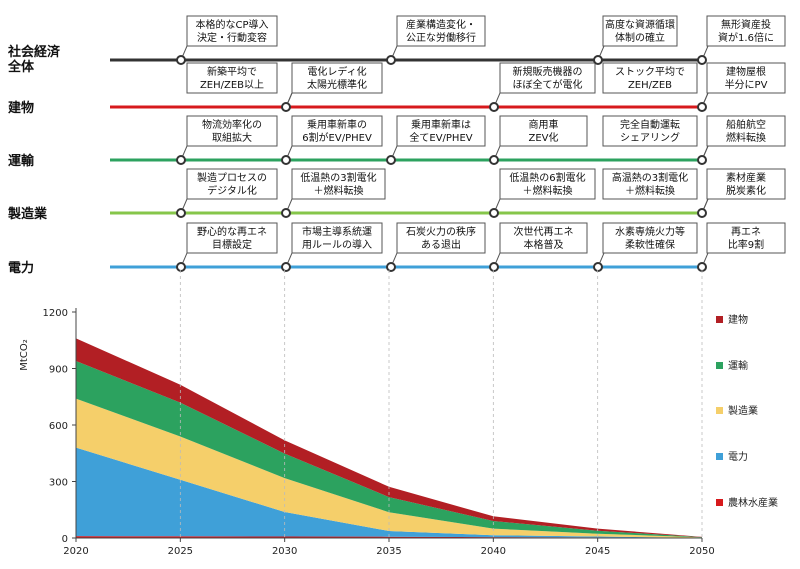 The image size is (800, 569). Describe the element at coordinates (65, 539) in the screenshot. I see `y-tick-label: 0` at that location.